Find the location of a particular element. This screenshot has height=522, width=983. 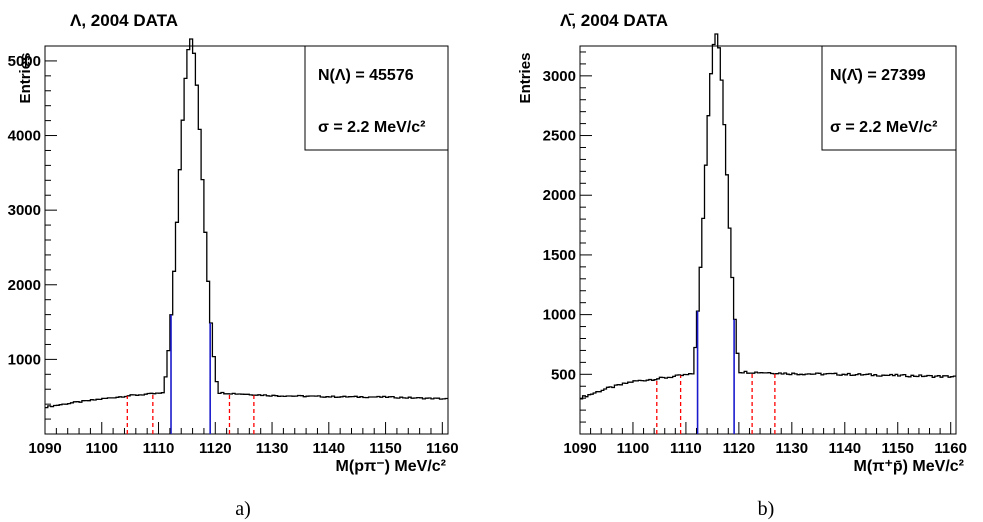

panel-label: a) is located at coordinates (243, 509).